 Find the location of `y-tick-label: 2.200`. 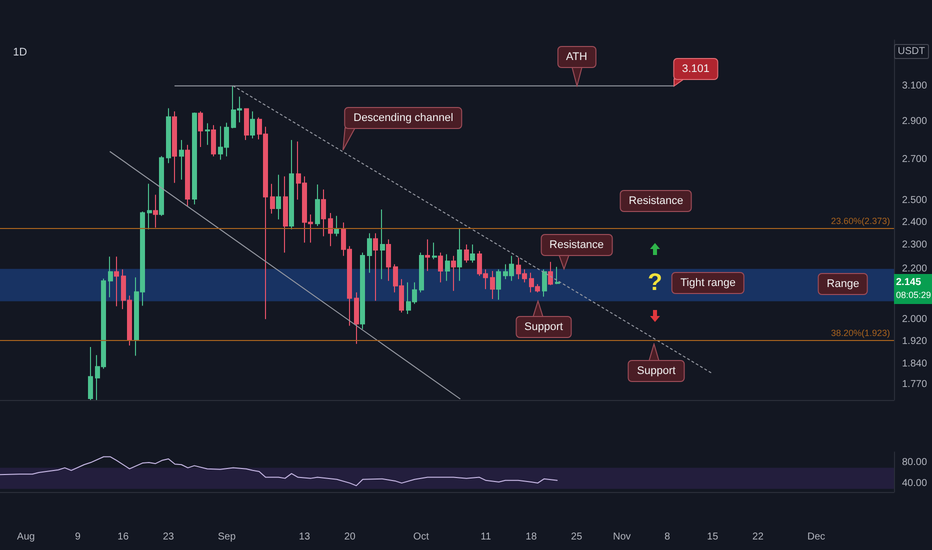

y-tick-label: 2.200 is located at coordinates (915, 268).